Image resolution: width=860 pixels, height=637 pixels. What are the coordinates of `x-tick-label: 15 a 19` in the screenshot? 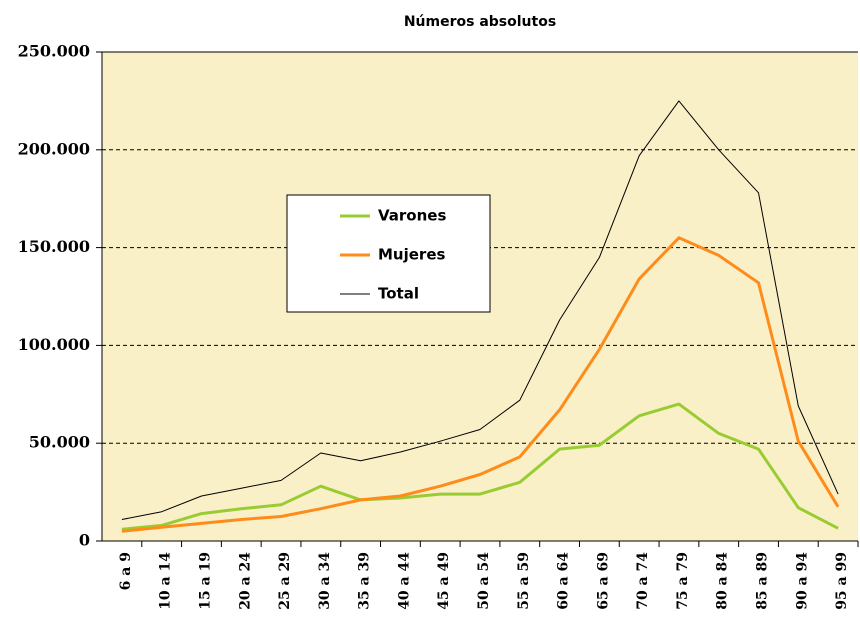 It's located at (205, 581).